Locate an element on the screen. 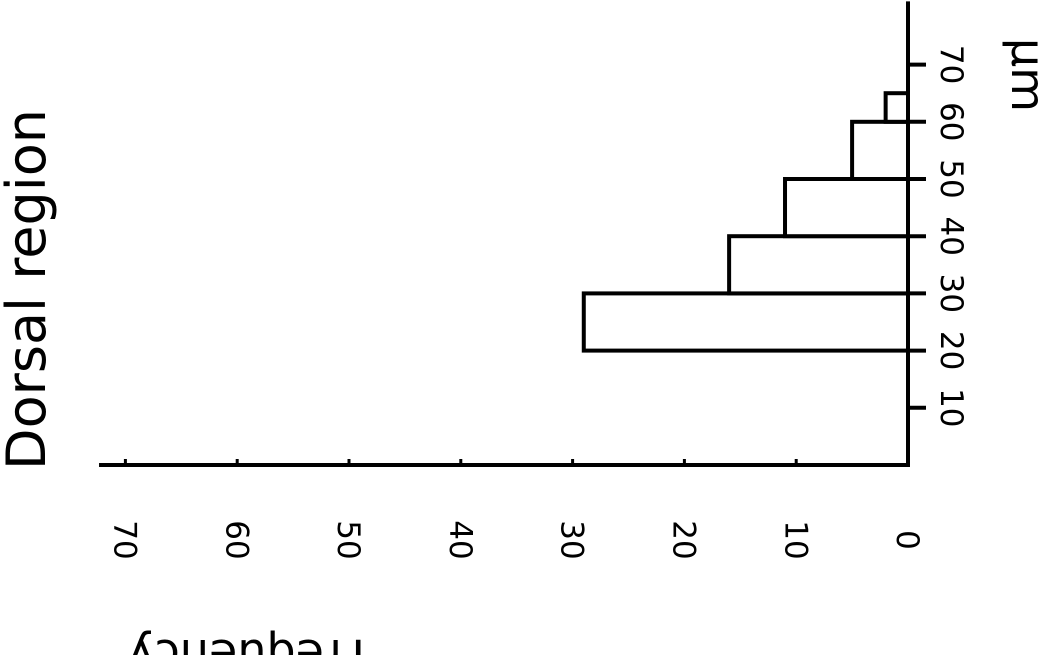  bin-ticks: 10 20 30 40 50 60 70 is located at coordinates (938, 236).